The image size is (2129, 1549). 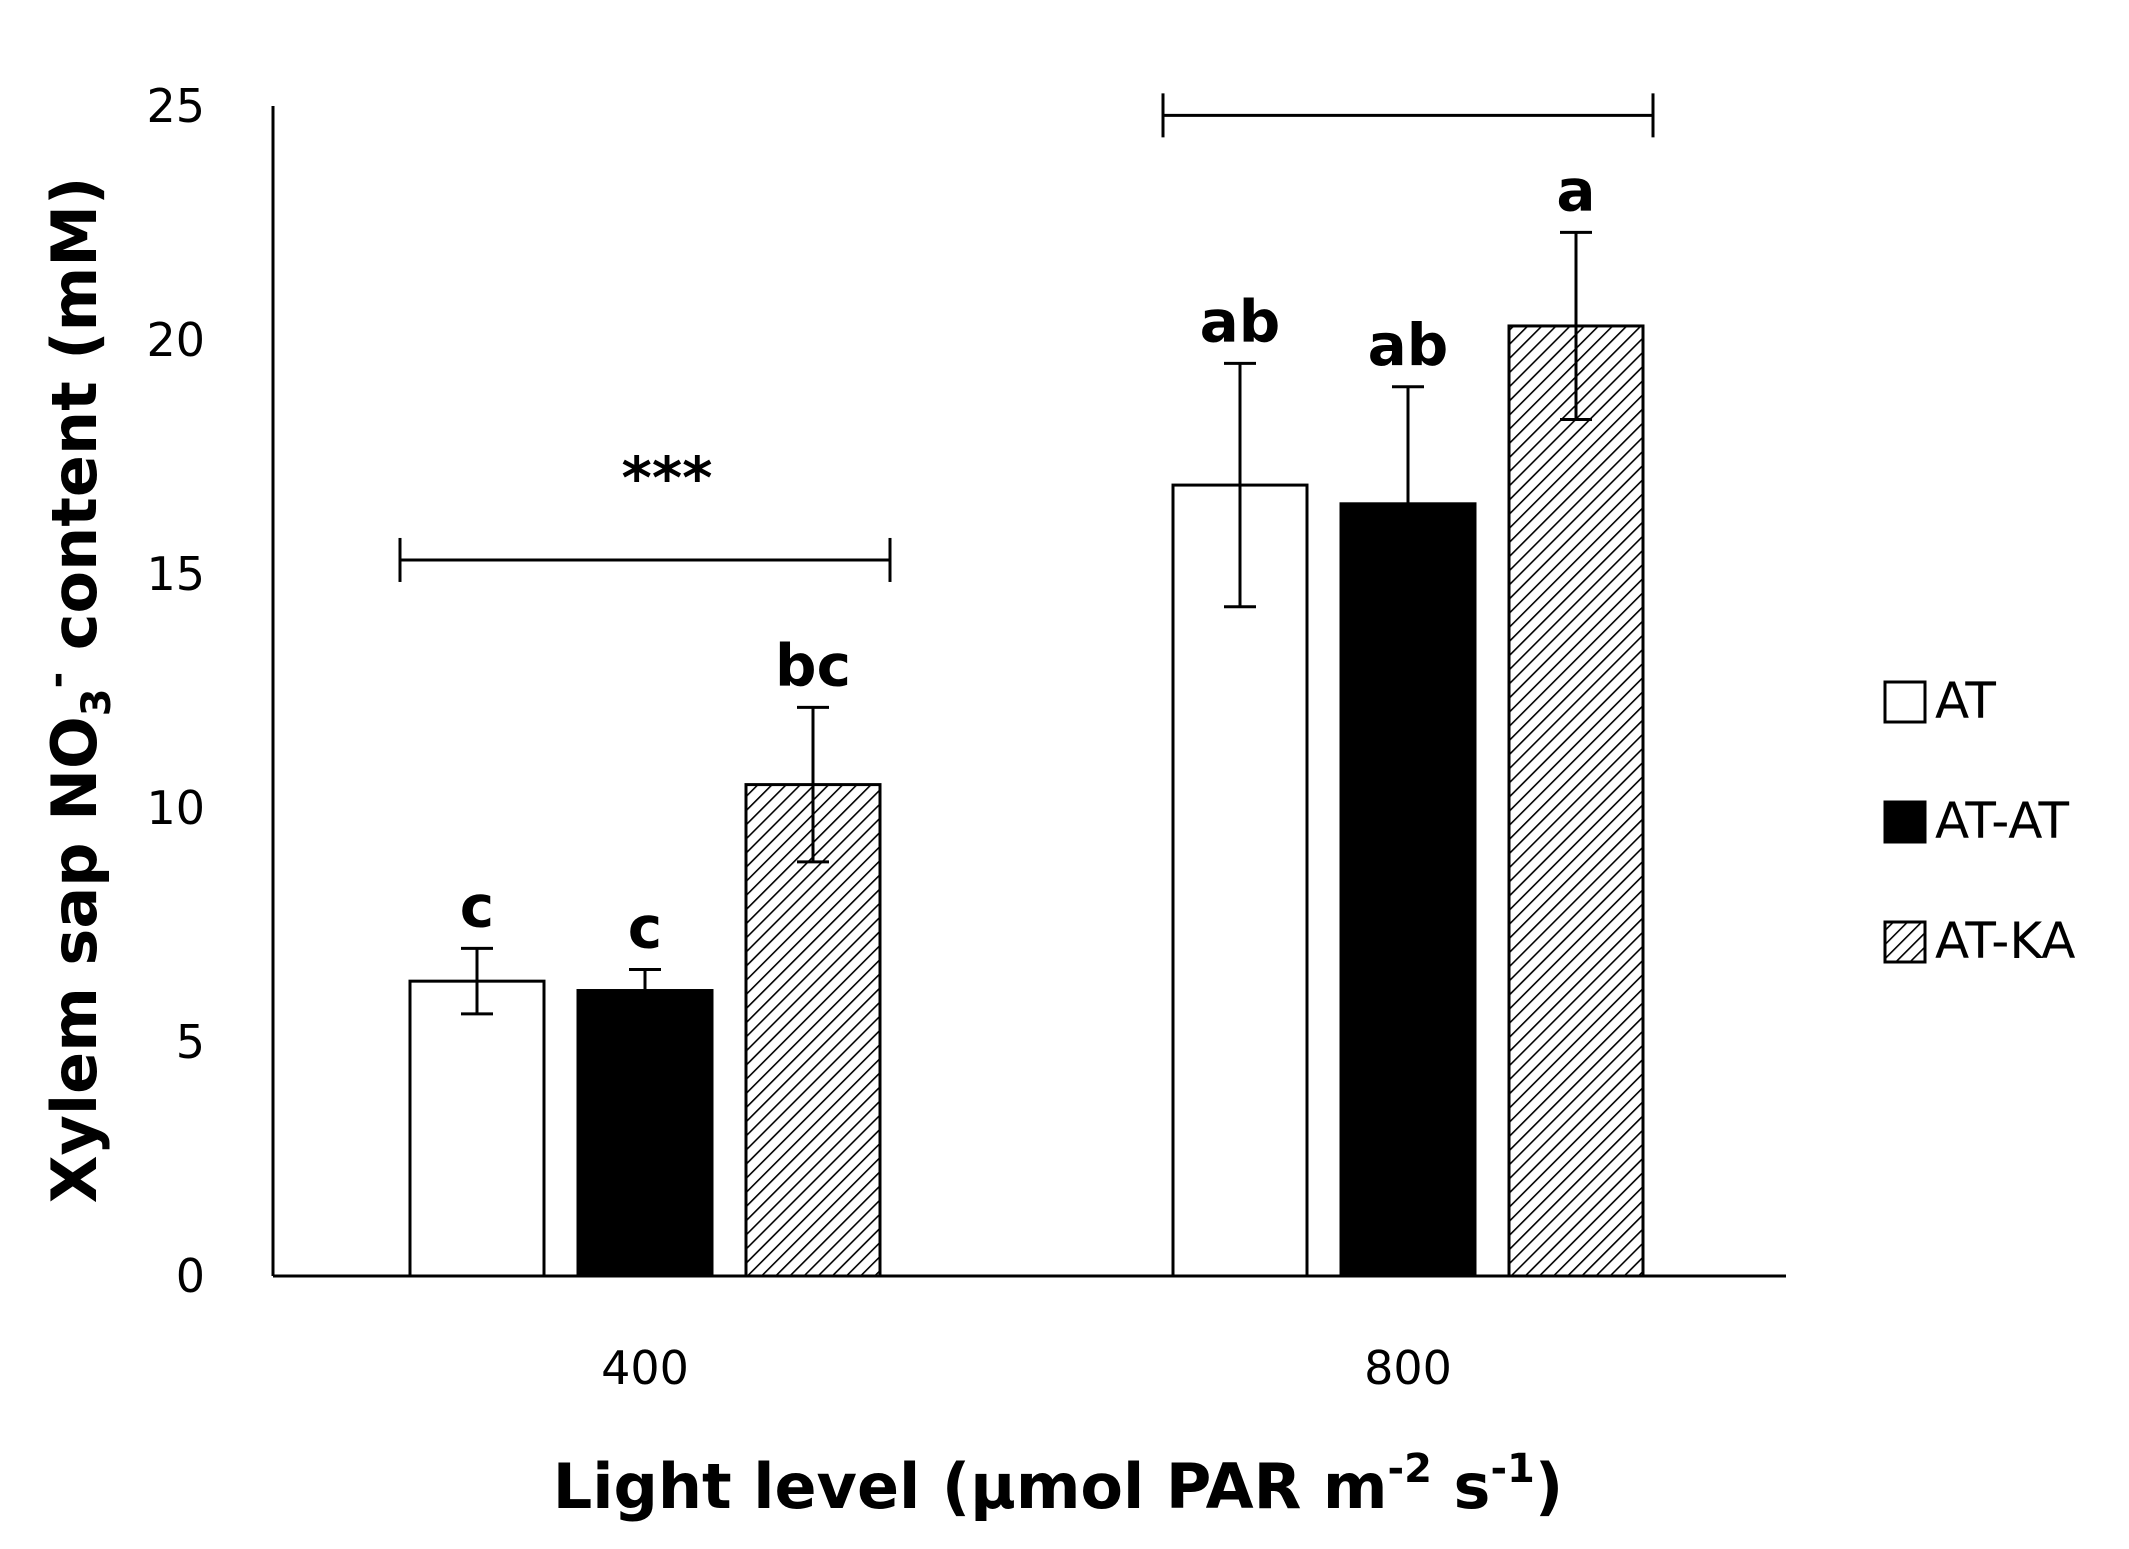 I want to click on y-tick-label: 0, so click(x=190, y=1276).